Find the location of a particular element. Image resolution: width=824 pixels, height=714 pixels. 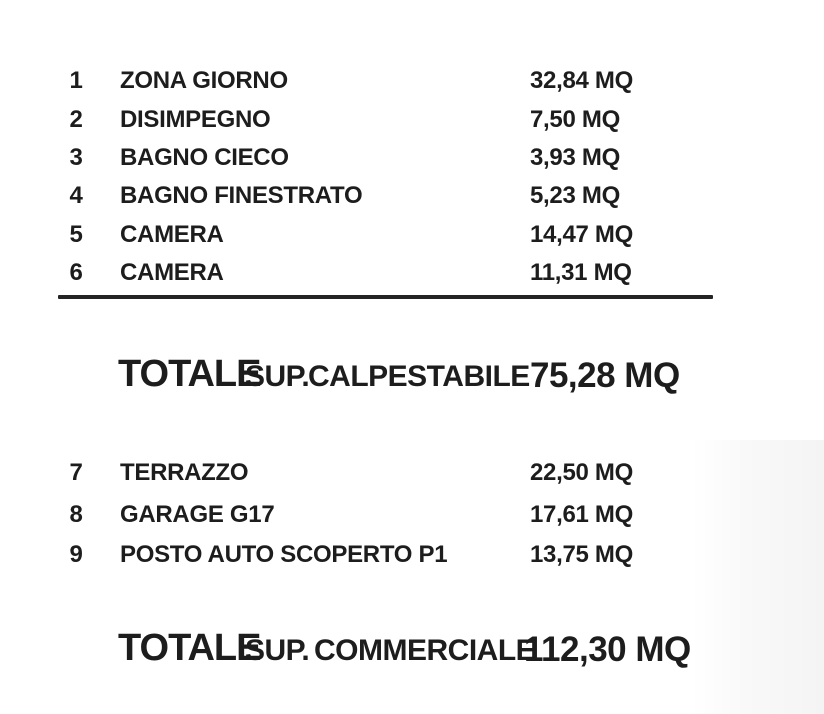

total-area-value: 75,28 MQ is located at coordinates (605, 375).